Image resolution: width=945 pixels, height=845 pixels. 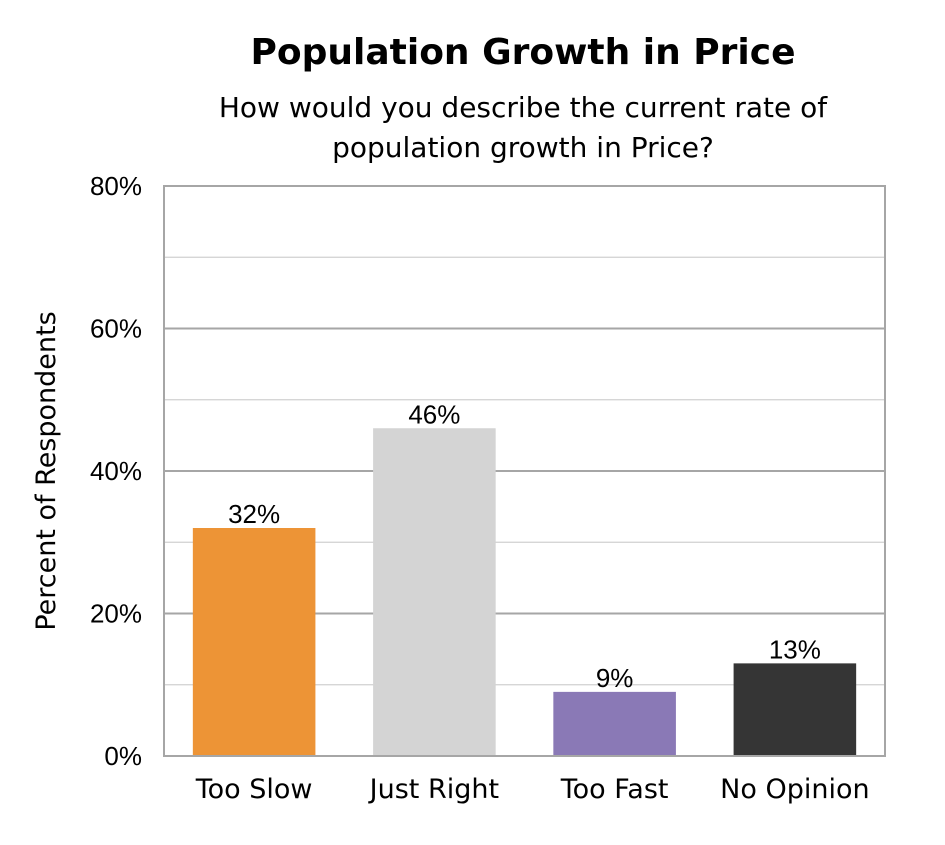 I want to click on y-tick-label: 20%, so click(x=116, y=614).